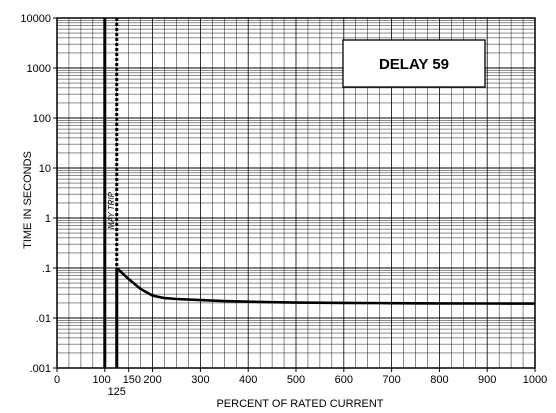  I want to click on trip-curve, so click(325, 286).